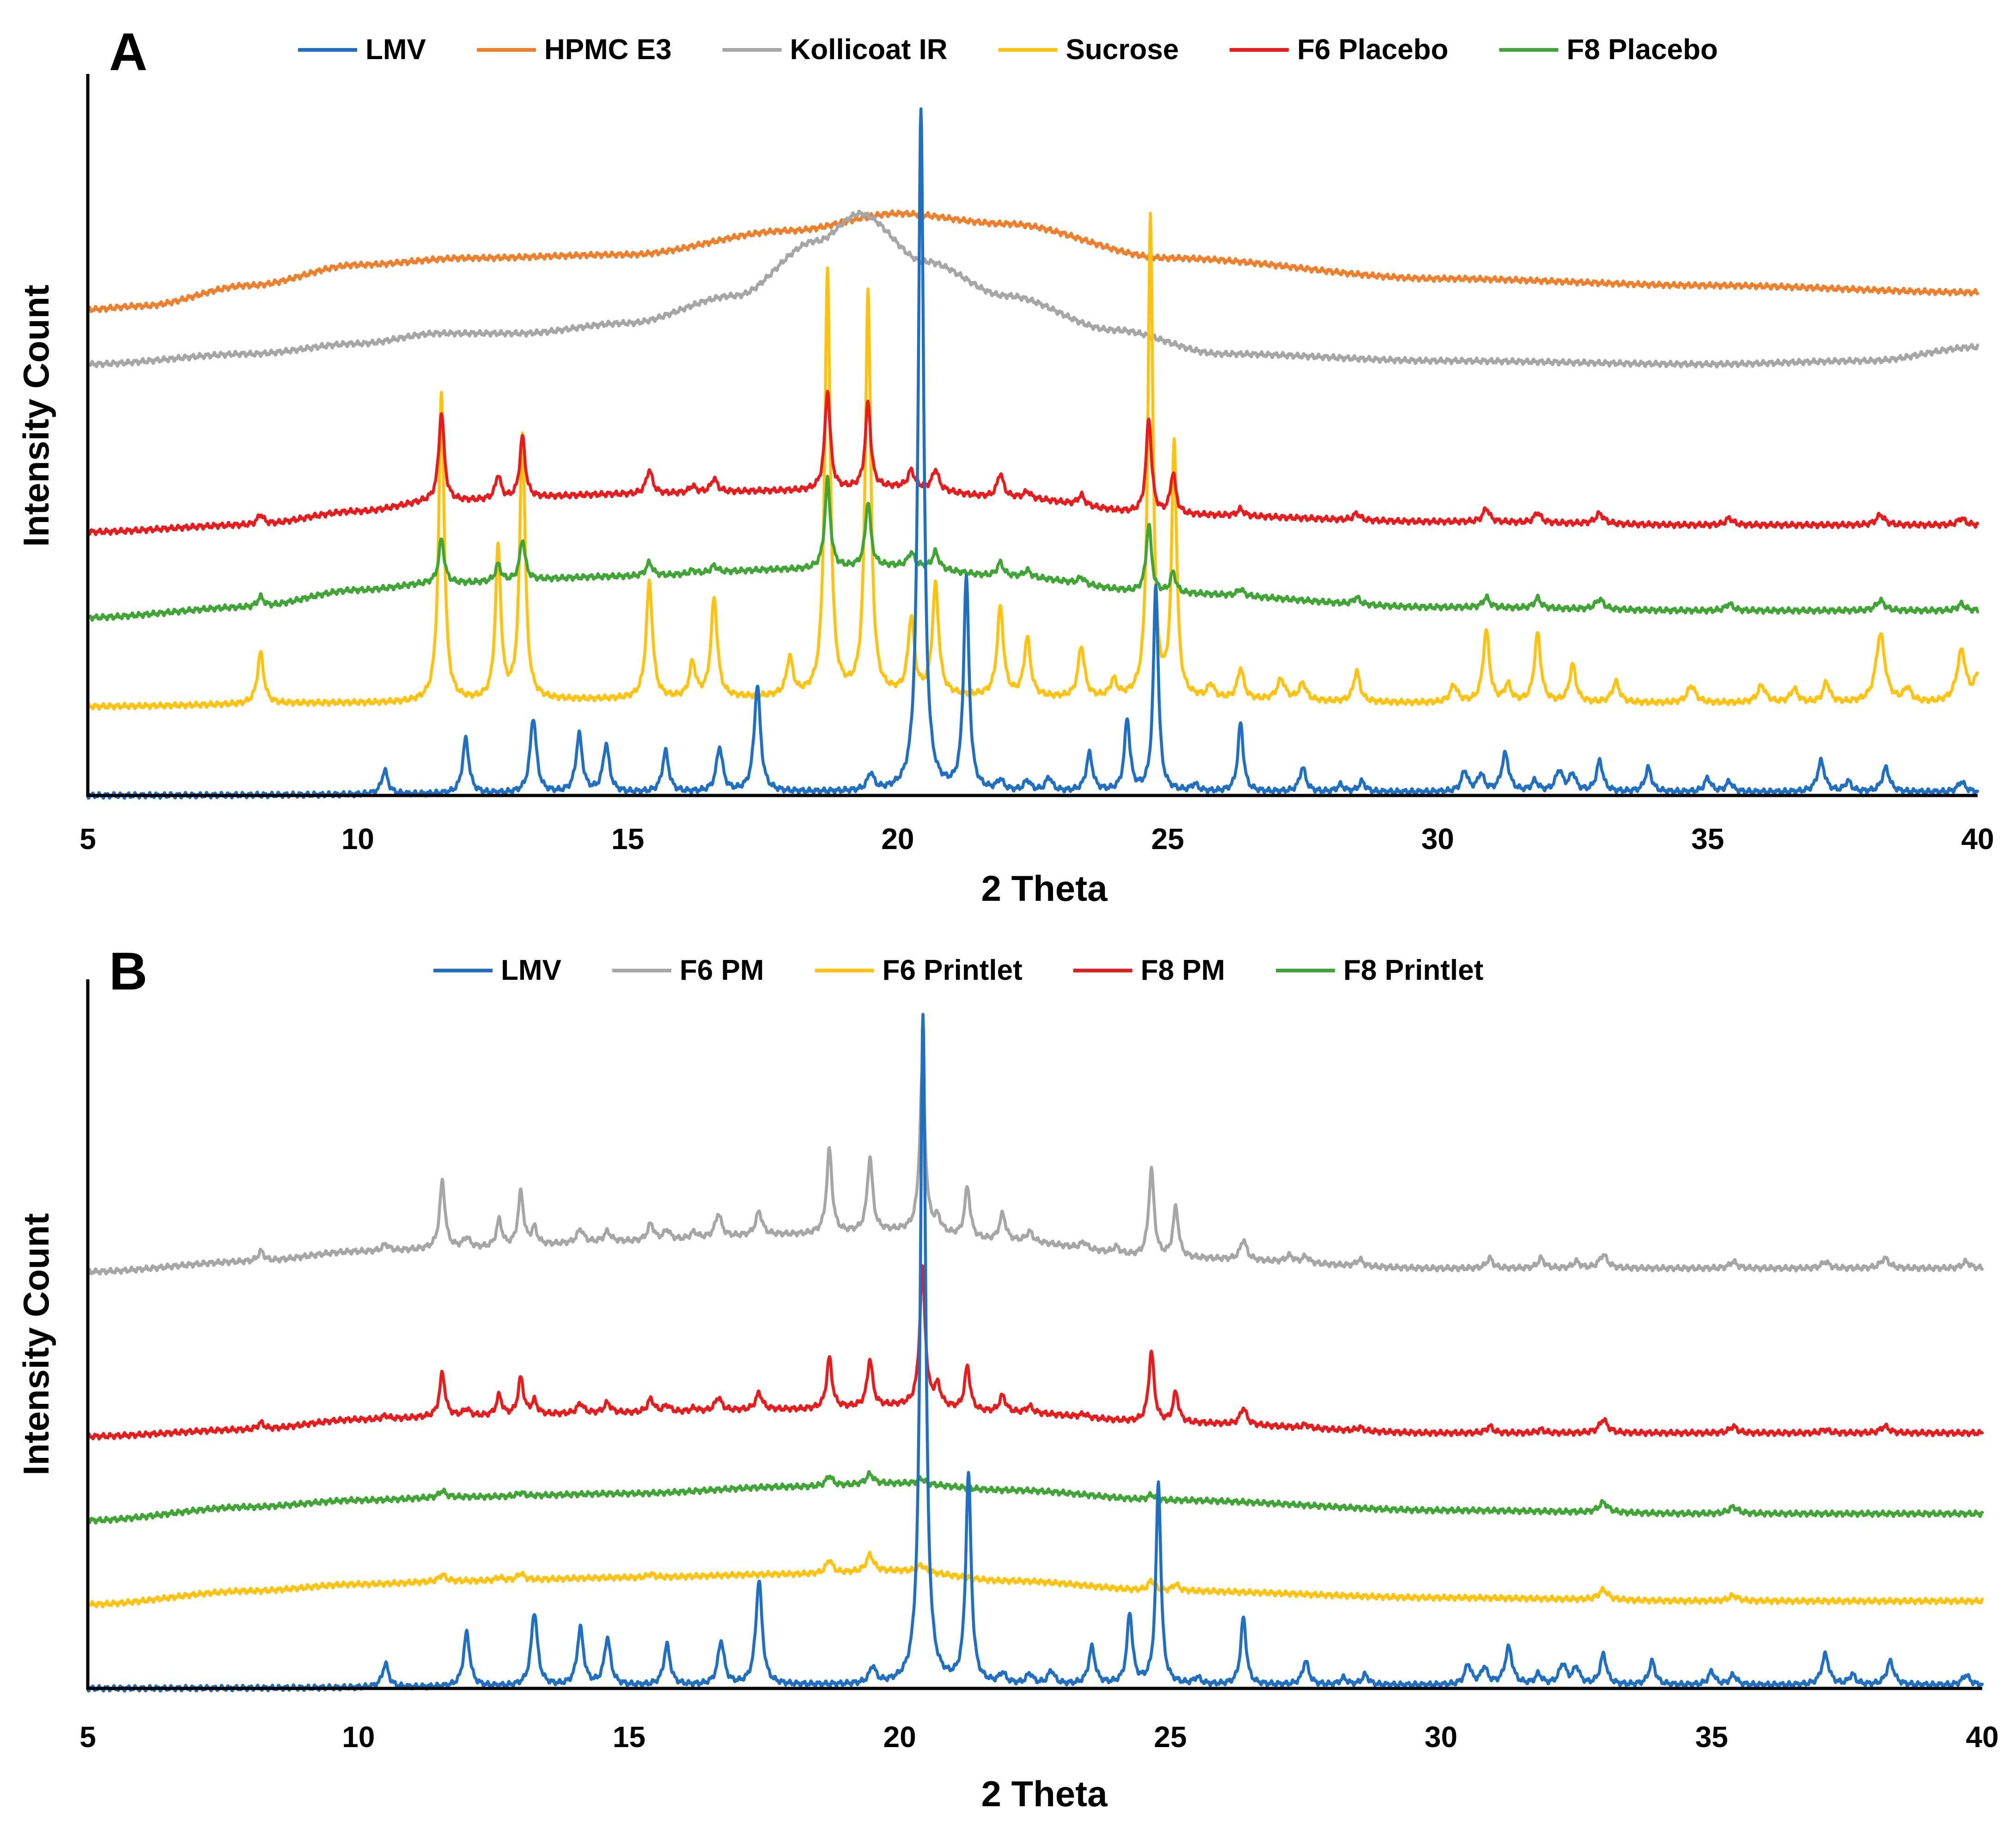  Describe the element at coordinates (1035, 1580) in the screenshot. I see `series-line-f6-printlet` at that location.